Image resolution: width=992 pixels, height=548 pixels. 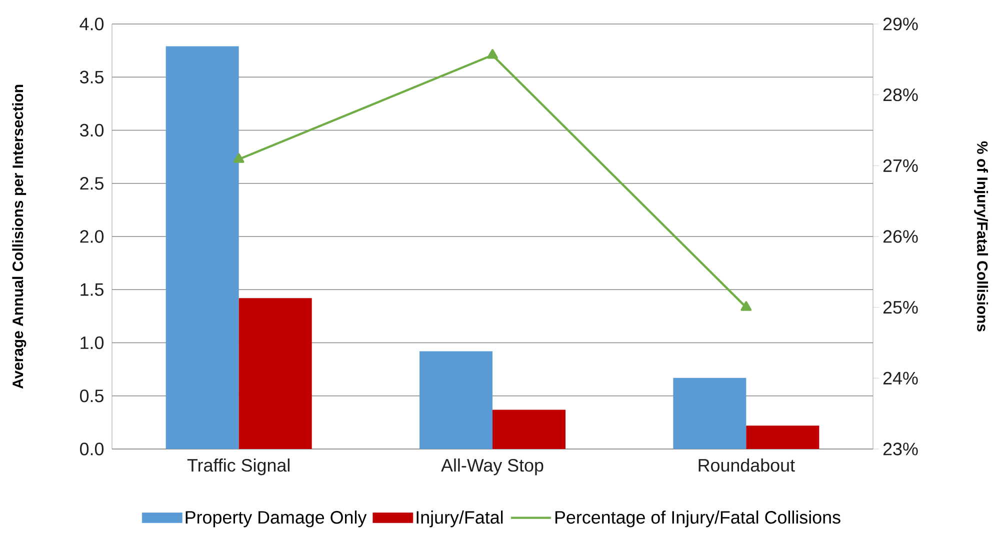 I want to click on y-tick-label: 1.5, so click(x=92, y=289).